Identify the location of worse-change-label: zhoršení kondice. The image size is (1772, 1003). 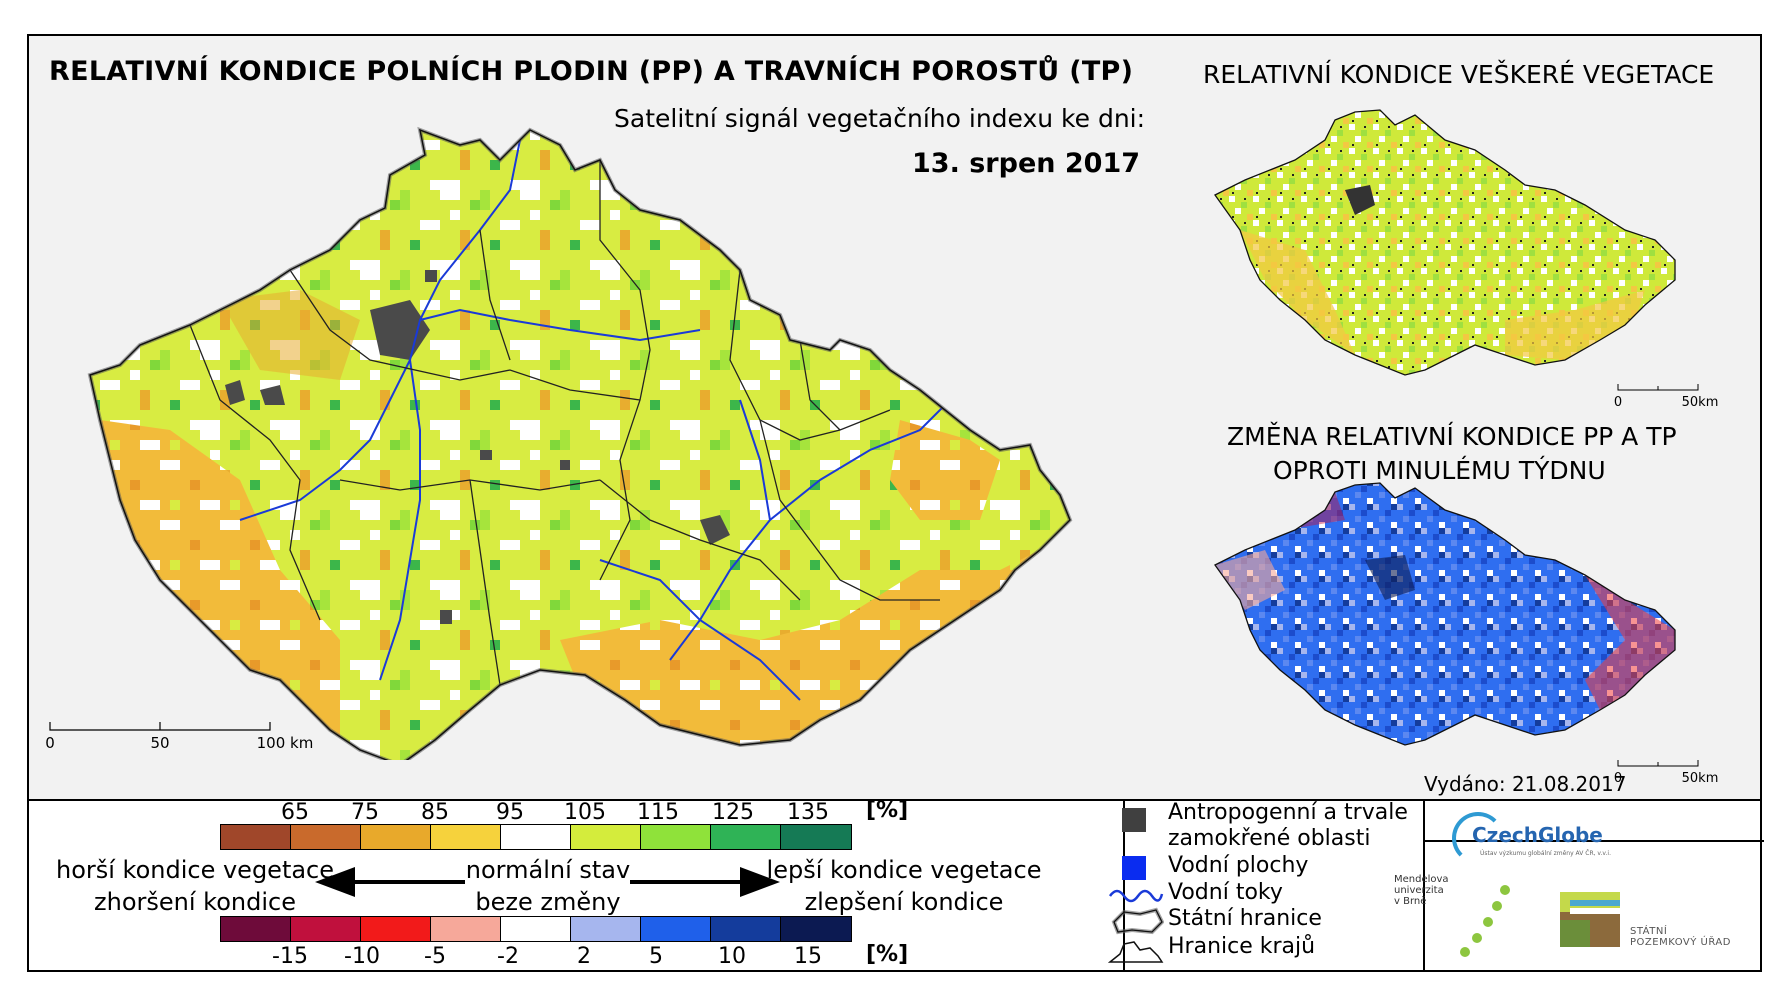
(195, 902).